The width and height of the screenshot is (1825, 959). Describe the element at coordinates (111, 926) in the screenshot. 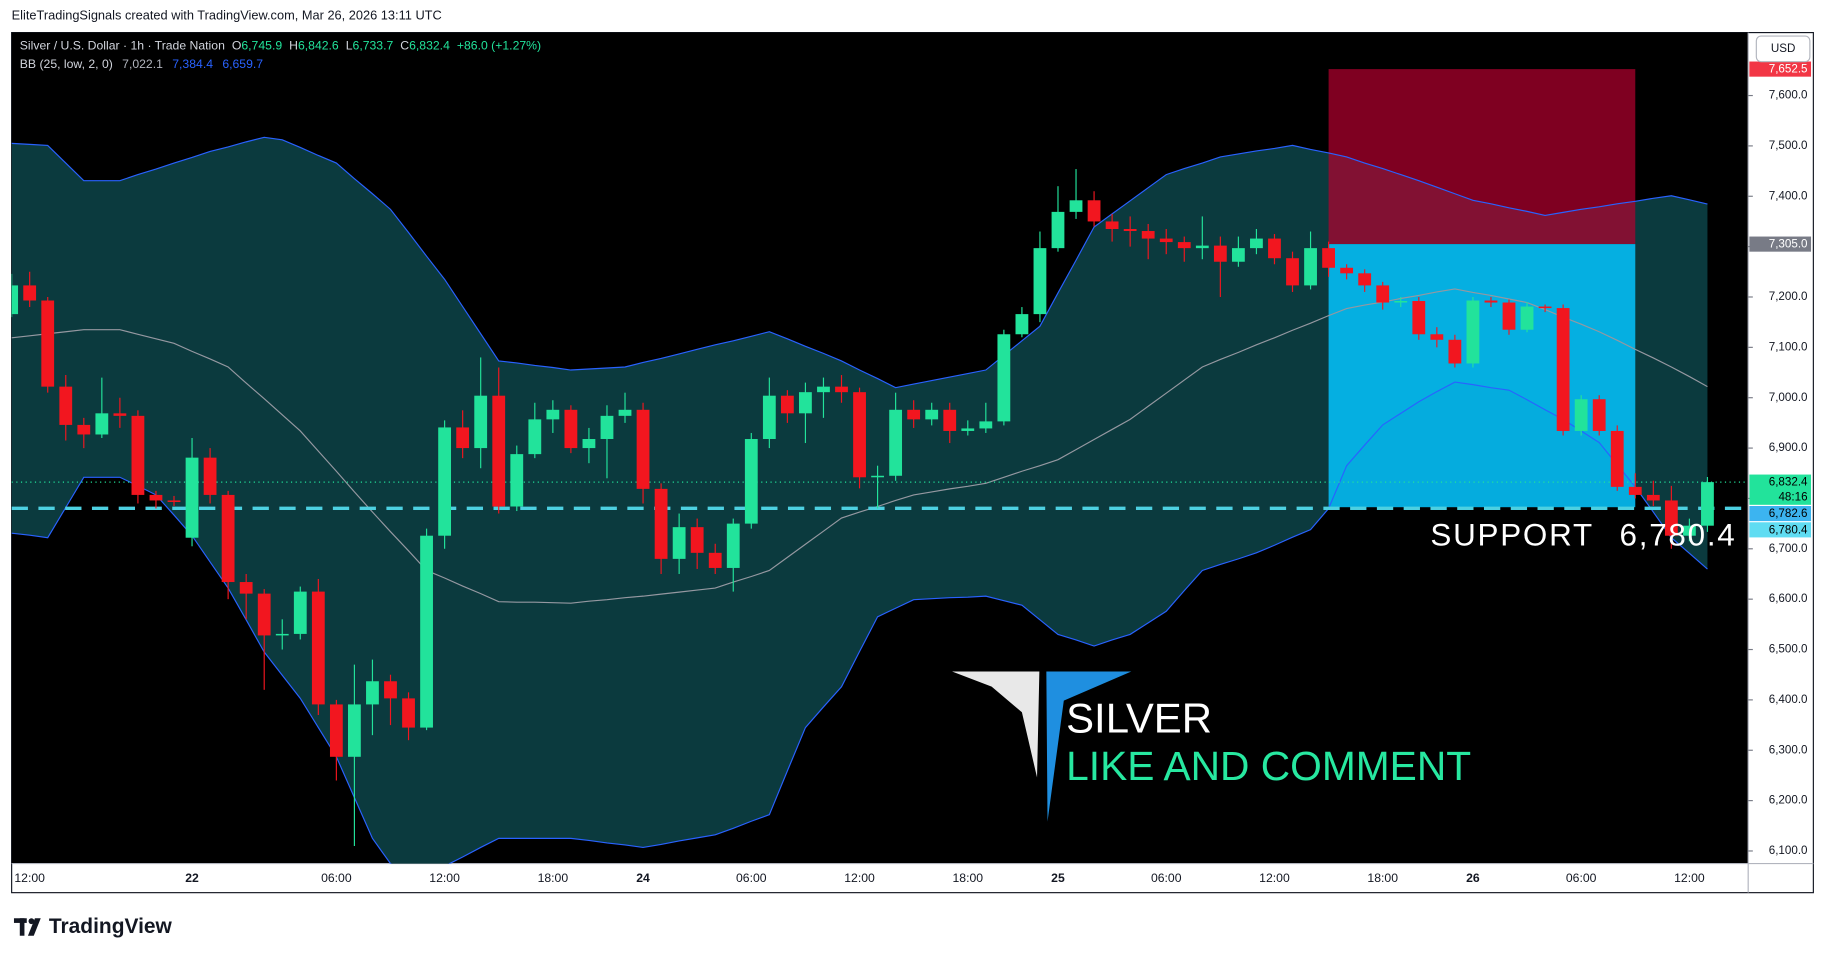

I see `brand-name: TradingView` at that location.